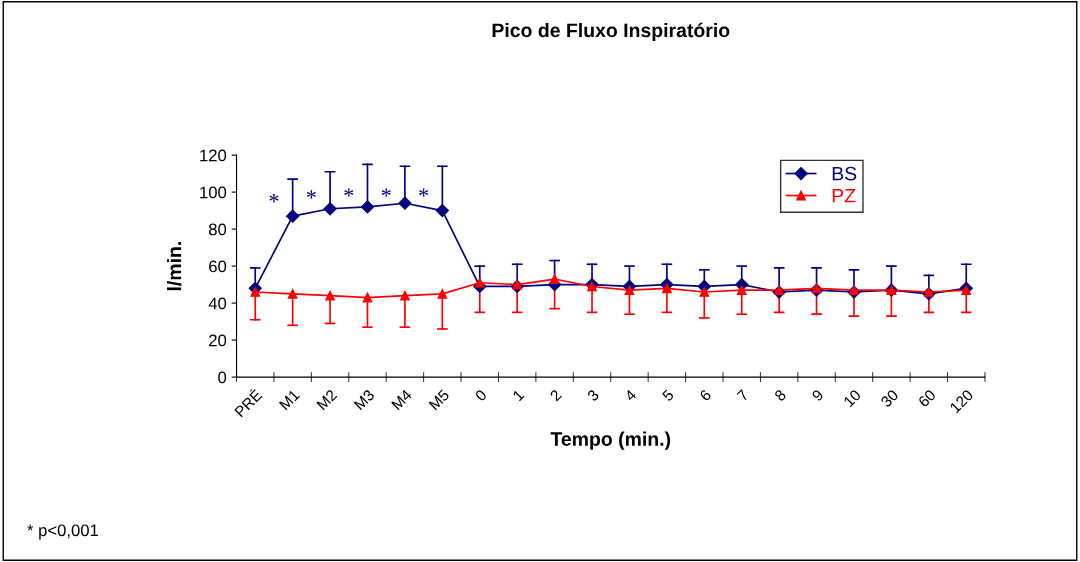 Image resolution: width=1080 pixels, height=562 pixels. What do you see at coordinates (174, 266) in the screenshot?
I see `y-axis-title: l/min.` at bounding box center [174, 266].